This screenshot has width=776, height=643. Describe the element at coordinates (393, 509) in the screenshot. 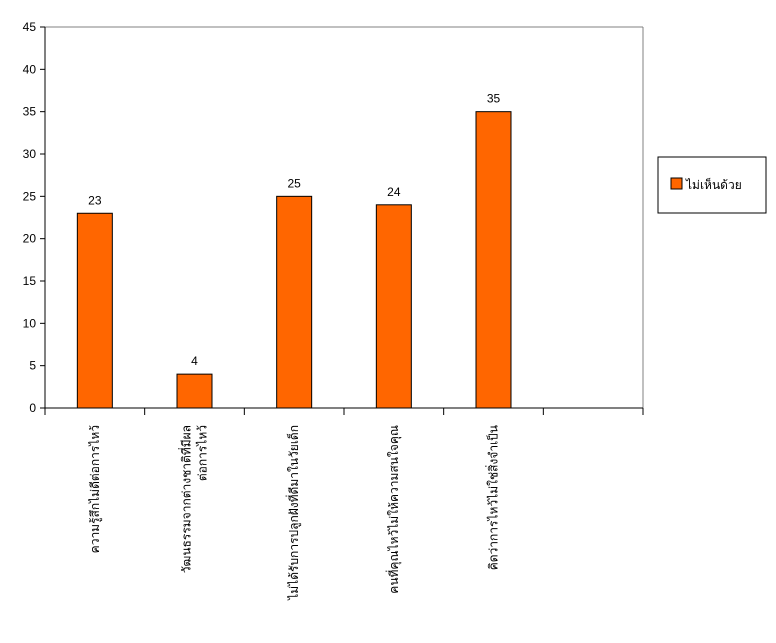

I see `category-label: คนที่คุณไหว้ไม่ให้ความสนใจคุณ` at that location.